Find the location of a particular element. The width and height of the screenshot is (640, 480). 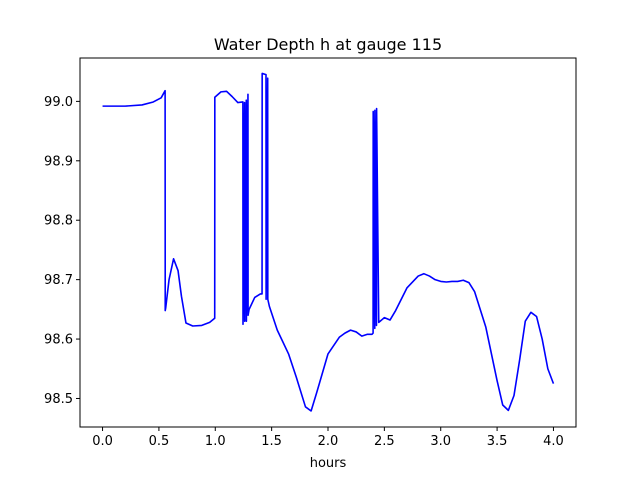

x-tick-label: 2.0 is located at coordinates (328, 441).